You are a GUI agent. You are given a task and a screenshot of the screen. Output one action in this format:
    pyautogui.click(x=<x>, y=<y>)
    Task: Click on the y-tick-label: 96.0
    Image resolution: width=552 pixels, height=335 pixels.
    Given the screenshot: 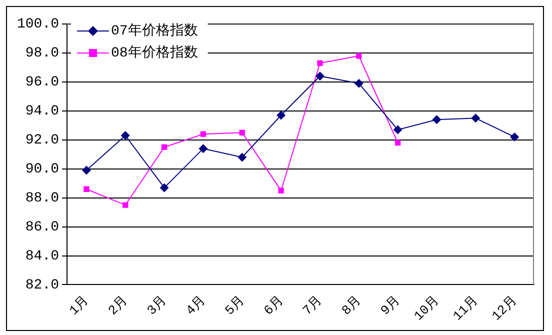 What is the action you would take?
    pyautogui.click(x=42, y=82)
    